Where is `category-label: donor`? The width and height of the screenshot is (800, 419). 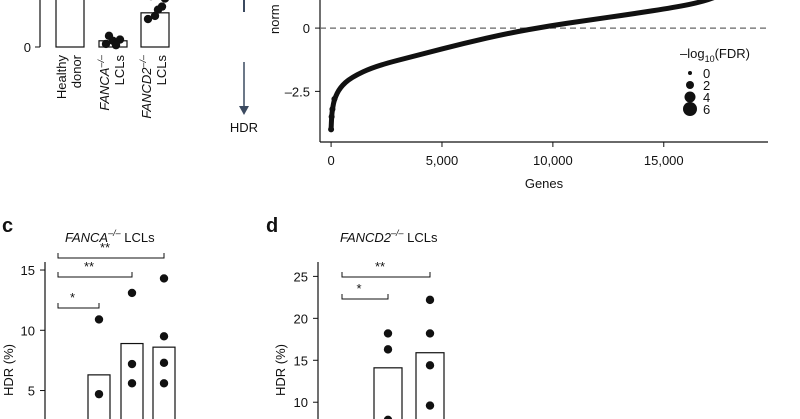
category-label: donor is located at coordinates (76, 71).